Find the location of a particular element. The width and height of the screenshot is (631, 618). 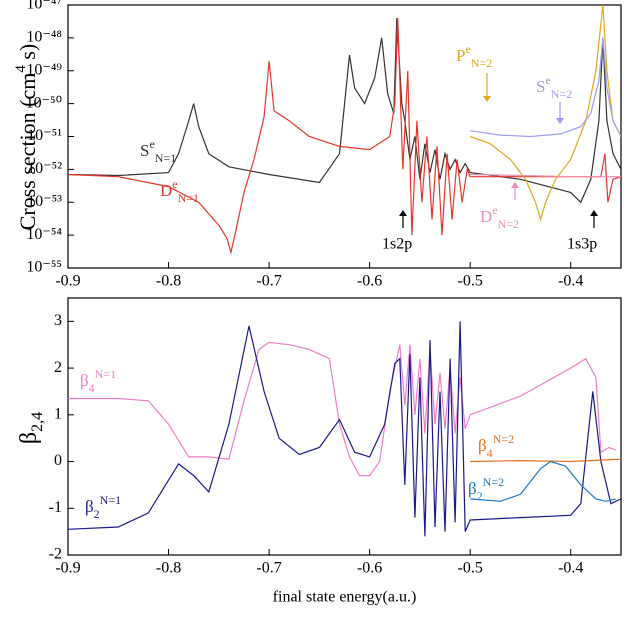

y-tick-label: -1 is located at coordinates (55, 507).